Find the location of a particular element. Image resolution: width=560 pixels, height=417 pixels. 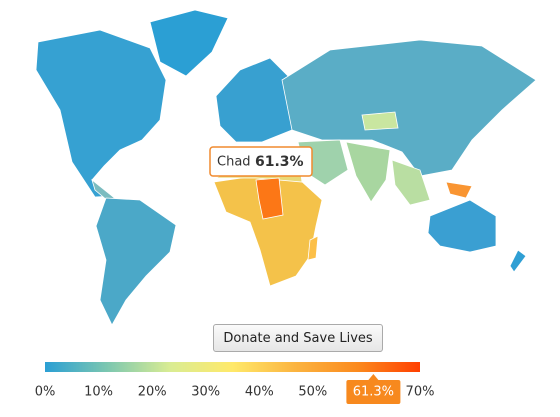

tooltip-country: Chad is located at coordinates (234, 162).